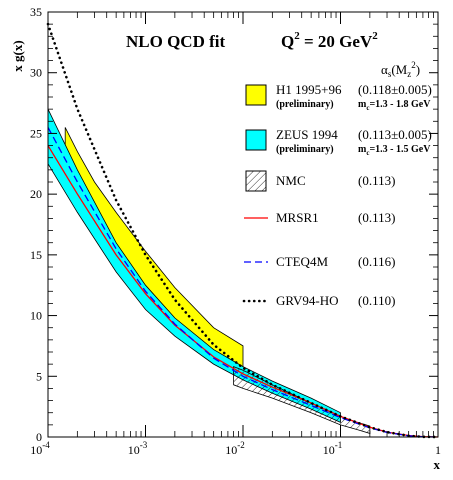  I want to click on legend-value-h1-1995-96: (0.118±0.005), so click(395, 89).